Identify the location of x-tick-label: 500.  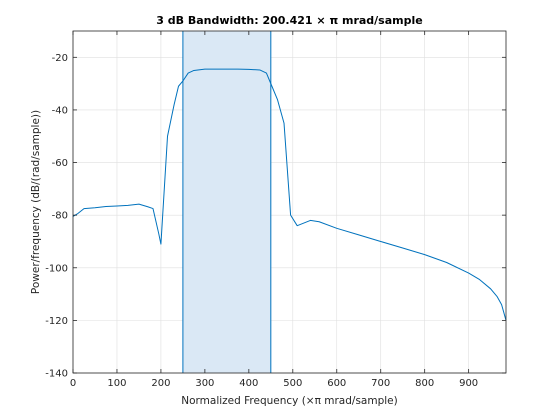
(292, 383).